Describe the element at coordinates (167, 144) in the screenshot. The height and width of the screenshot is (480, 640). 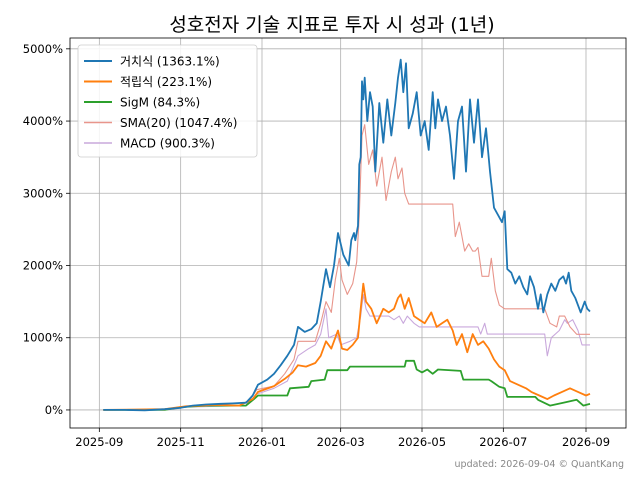
I see `legend-label: MACD (900.3%)` at that location.